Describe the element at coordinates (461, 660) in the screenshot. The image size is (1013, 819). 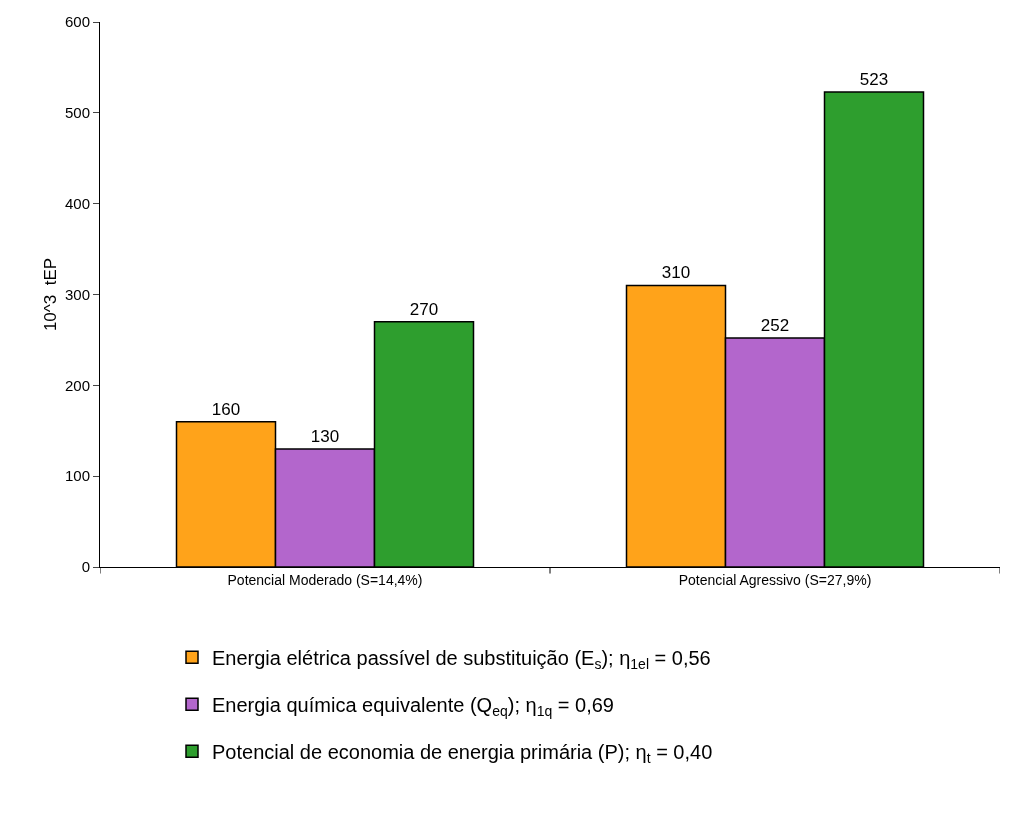
I see `legend-label: Energia elétrica passível de substituição (E$_{s}$); η$_{1el}$ = 0,56` at that location.